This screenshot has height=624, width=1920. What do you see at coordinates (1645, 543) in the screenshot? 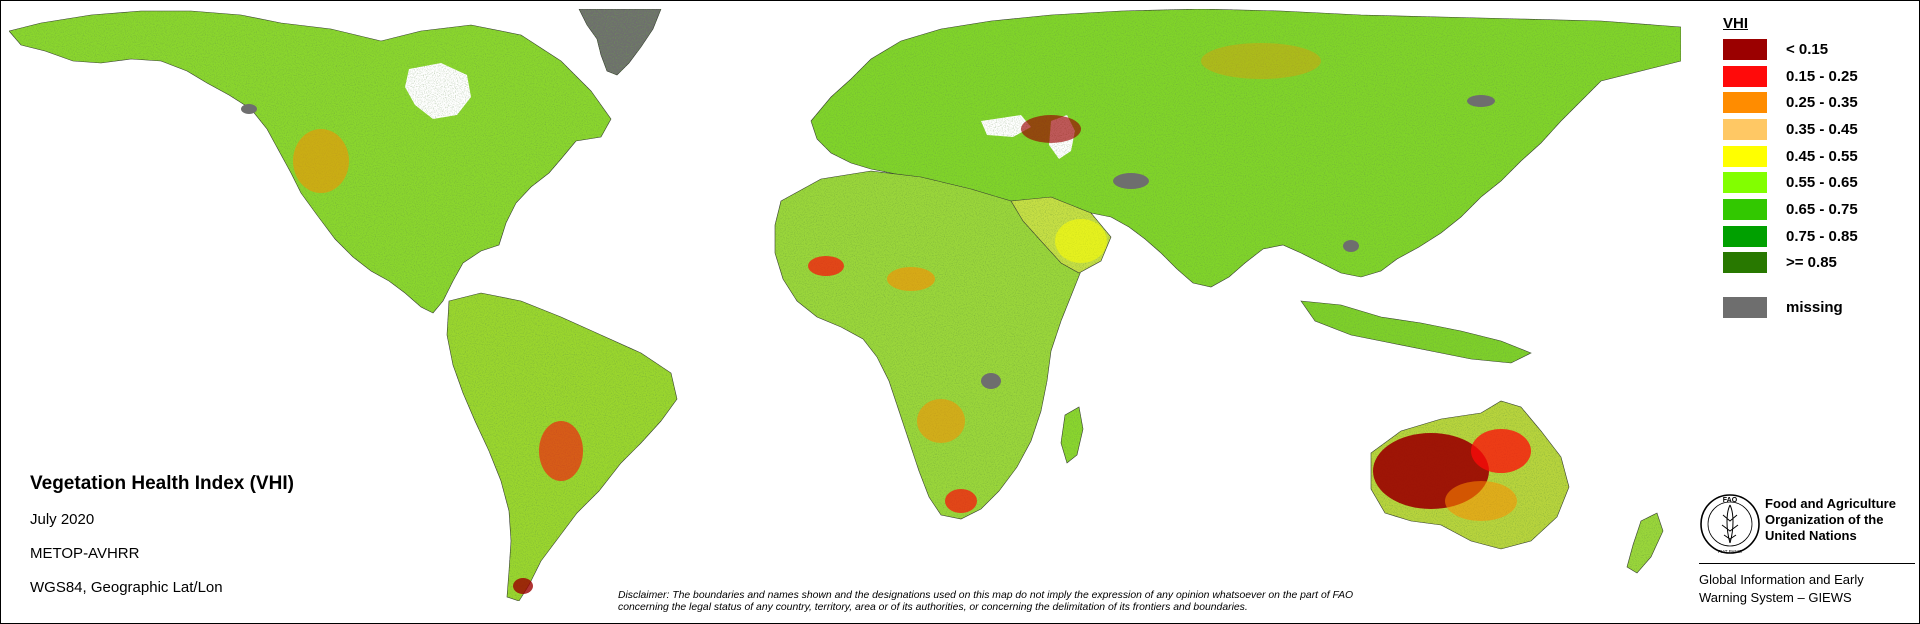
I see `new-zealand-shape` at bounding box center [1645, 543].